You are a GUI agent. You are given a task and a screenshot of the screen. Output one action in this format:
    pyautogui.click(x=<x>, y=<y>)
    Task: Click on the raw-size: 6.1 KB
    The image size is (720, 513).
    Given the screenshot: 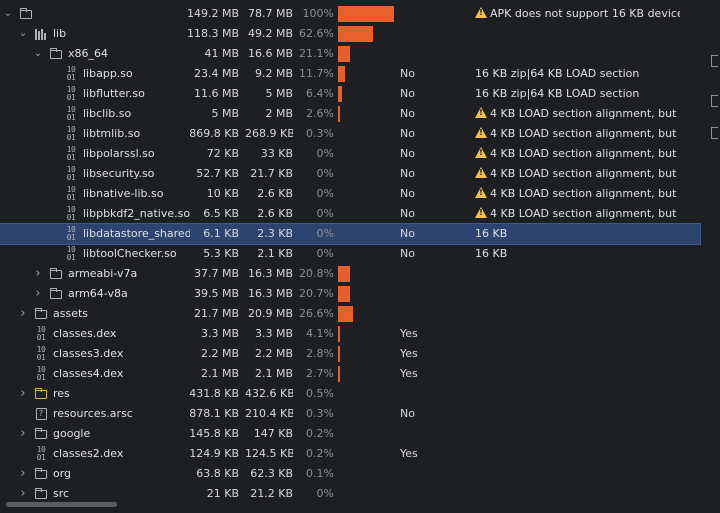 What is the action you would take?
    pyautogui.click(x=221, y=233)
    